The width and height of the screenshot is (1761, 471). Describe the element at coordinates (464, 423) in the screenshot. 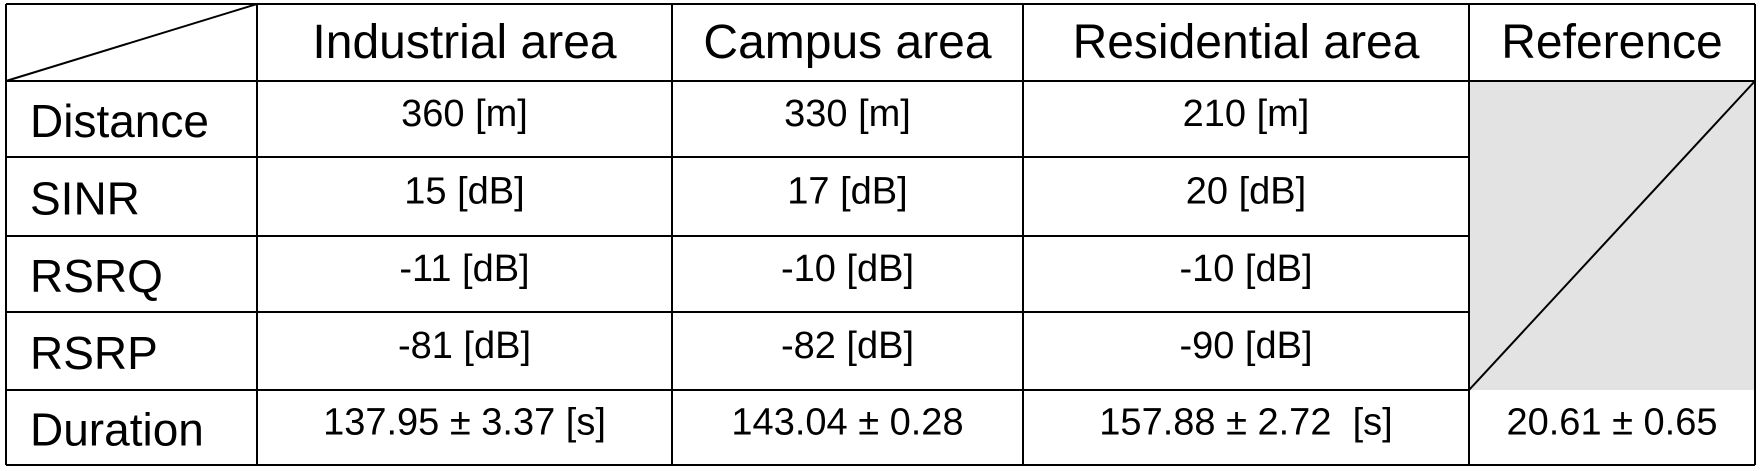

I see `cell-value: 137.95 ± 3.37 [s]` at that location.